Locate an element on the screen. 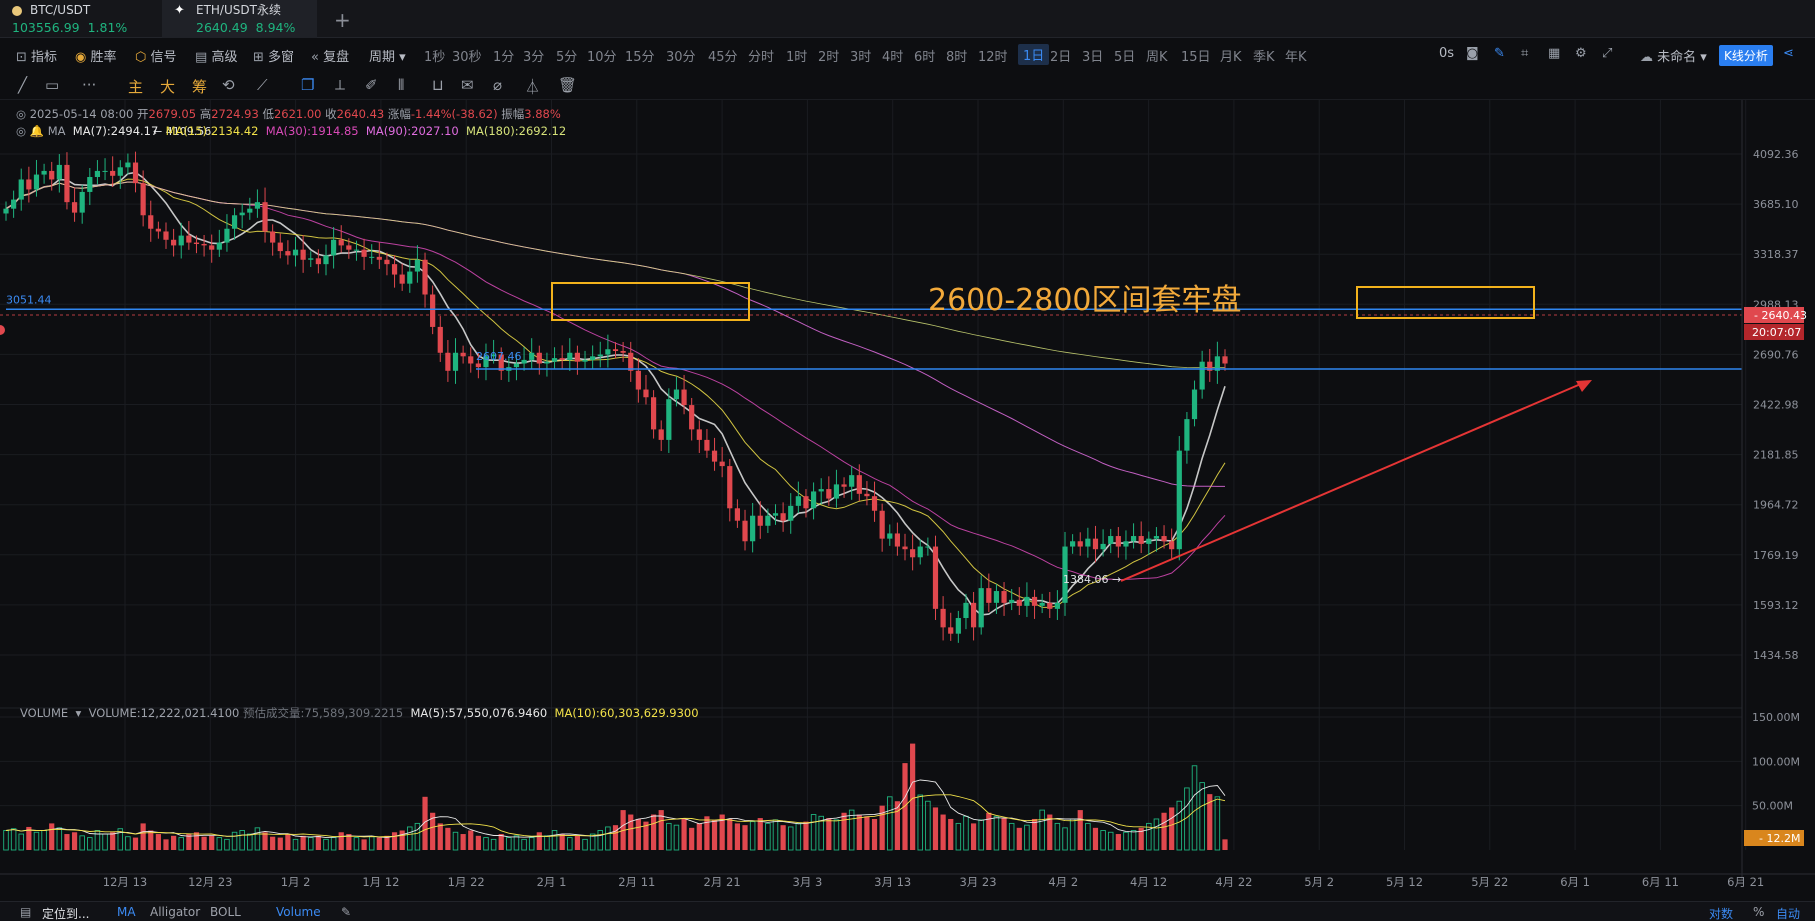  interval-5日: 5日 is located at coordinates (1125, 57).